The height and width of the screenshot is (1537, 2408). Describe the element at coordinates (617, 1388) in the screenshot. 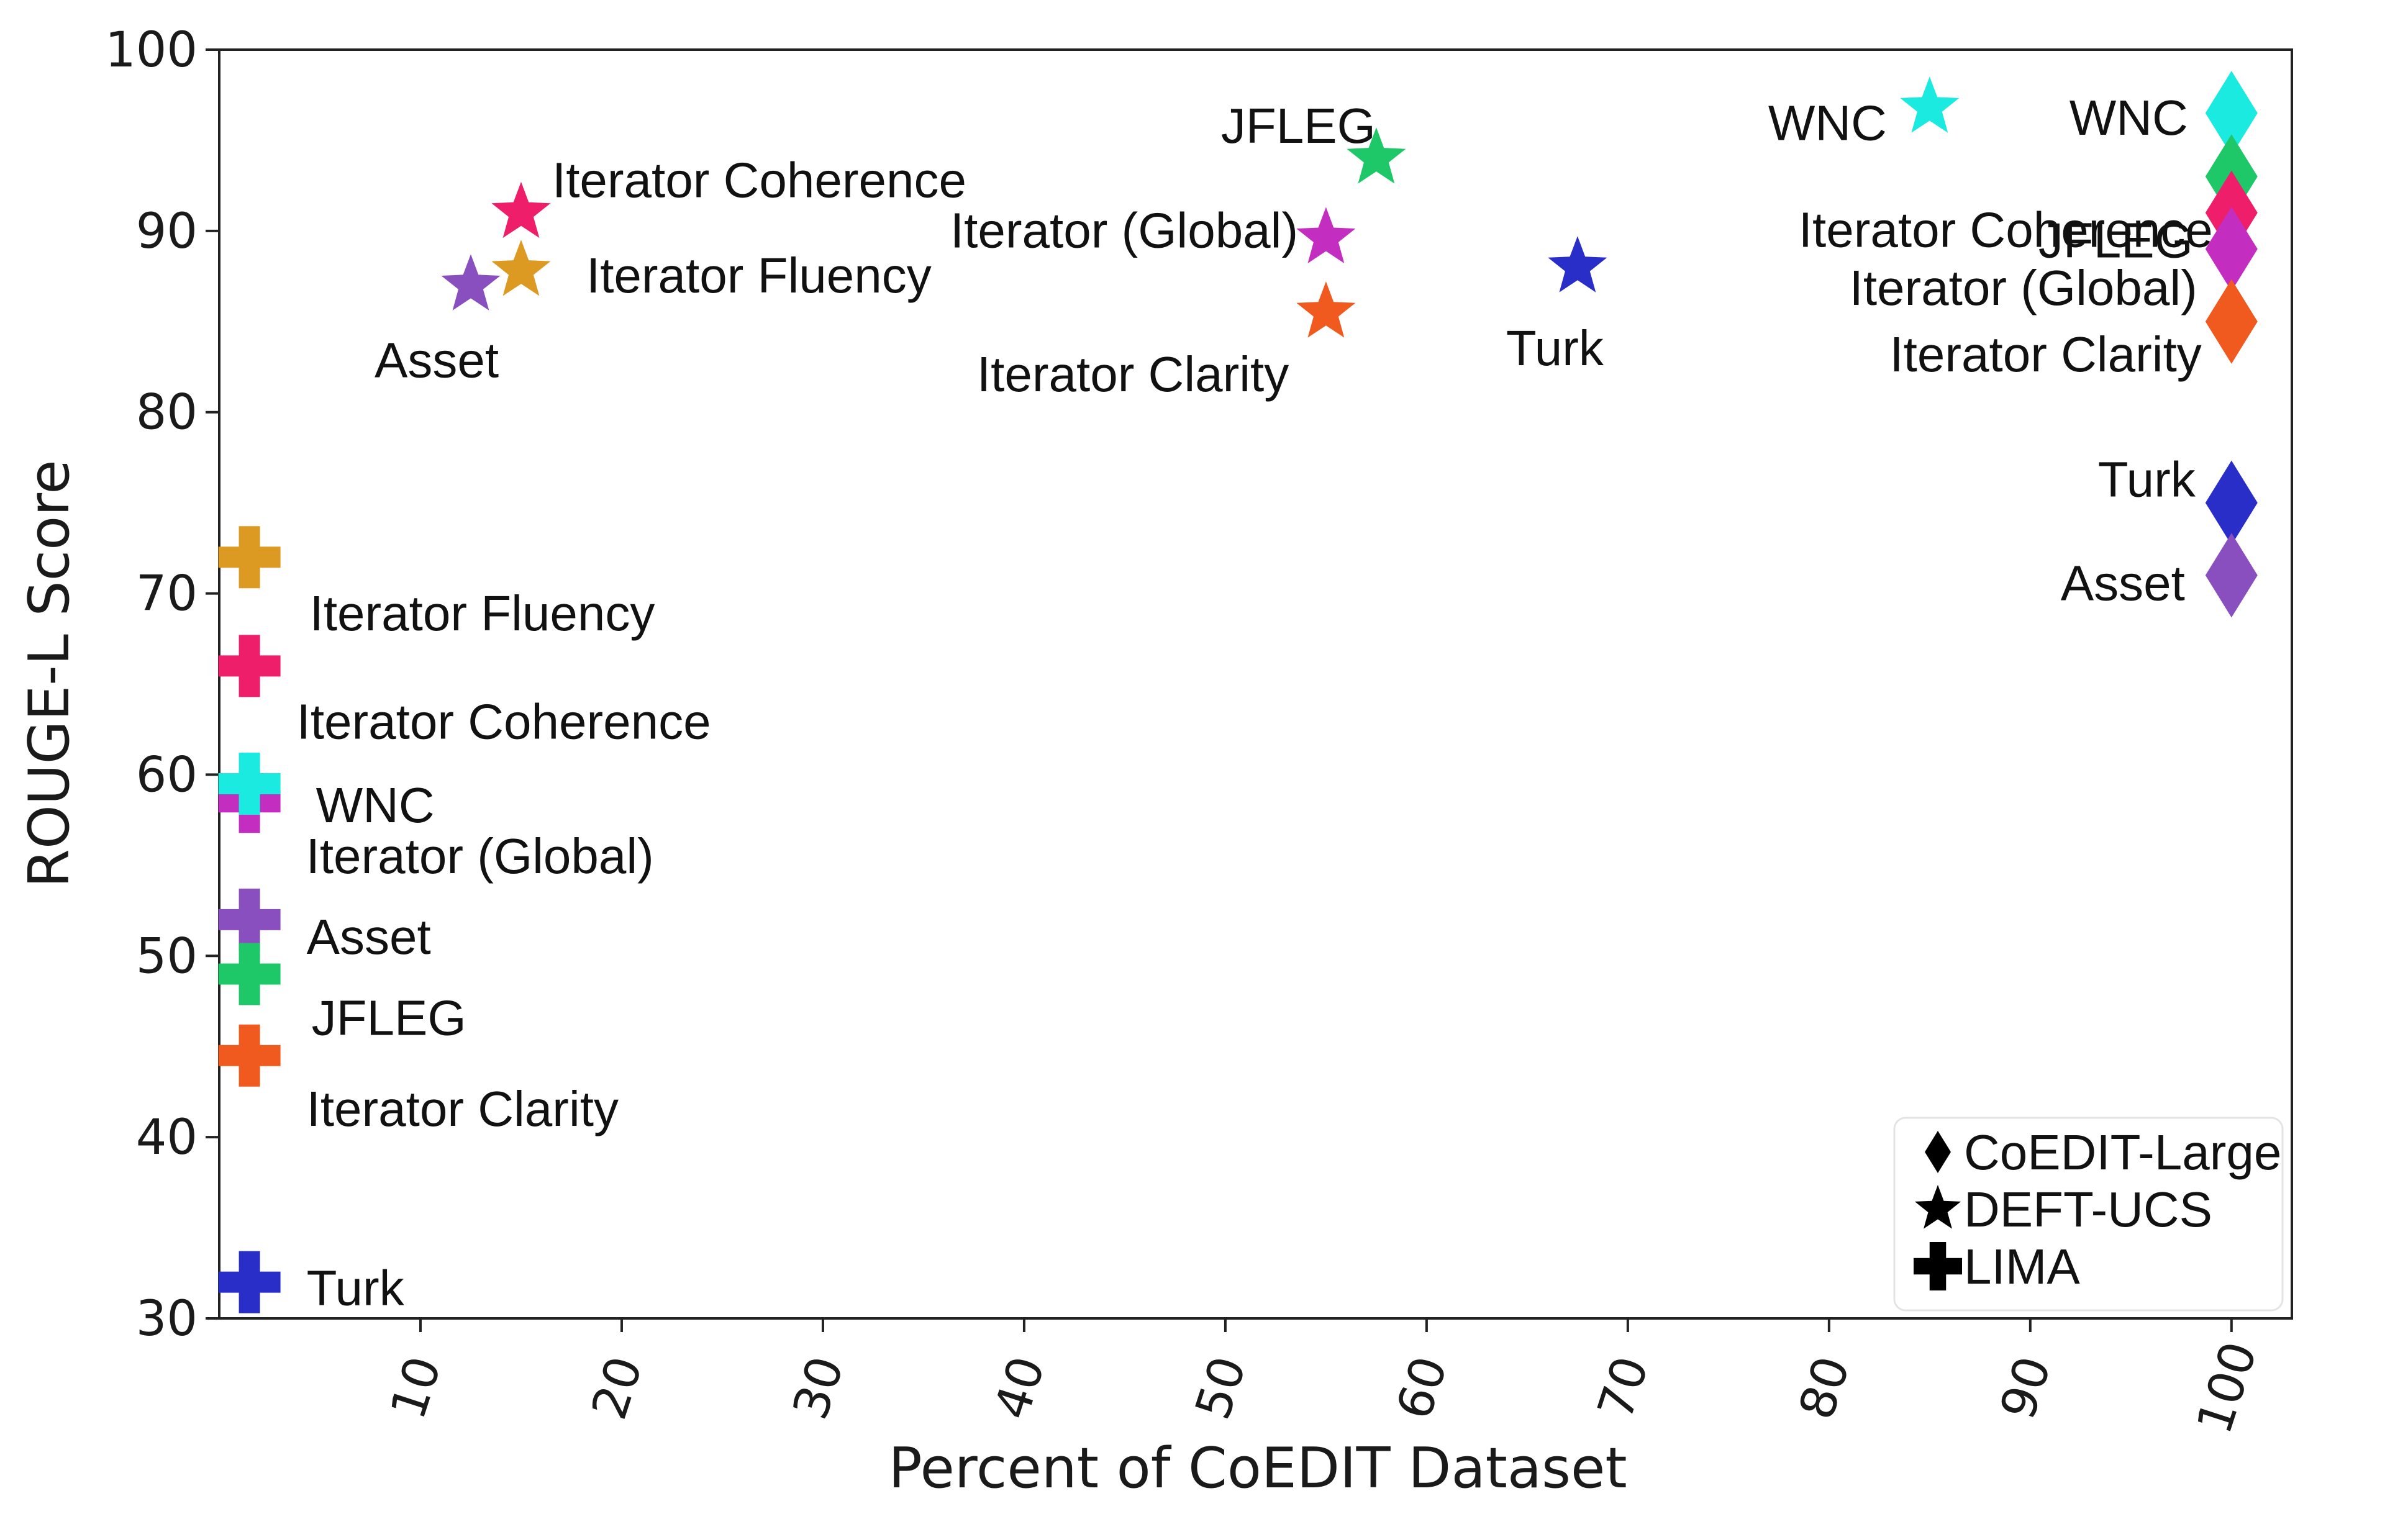

I see `x-tick-label: 20` at that location.